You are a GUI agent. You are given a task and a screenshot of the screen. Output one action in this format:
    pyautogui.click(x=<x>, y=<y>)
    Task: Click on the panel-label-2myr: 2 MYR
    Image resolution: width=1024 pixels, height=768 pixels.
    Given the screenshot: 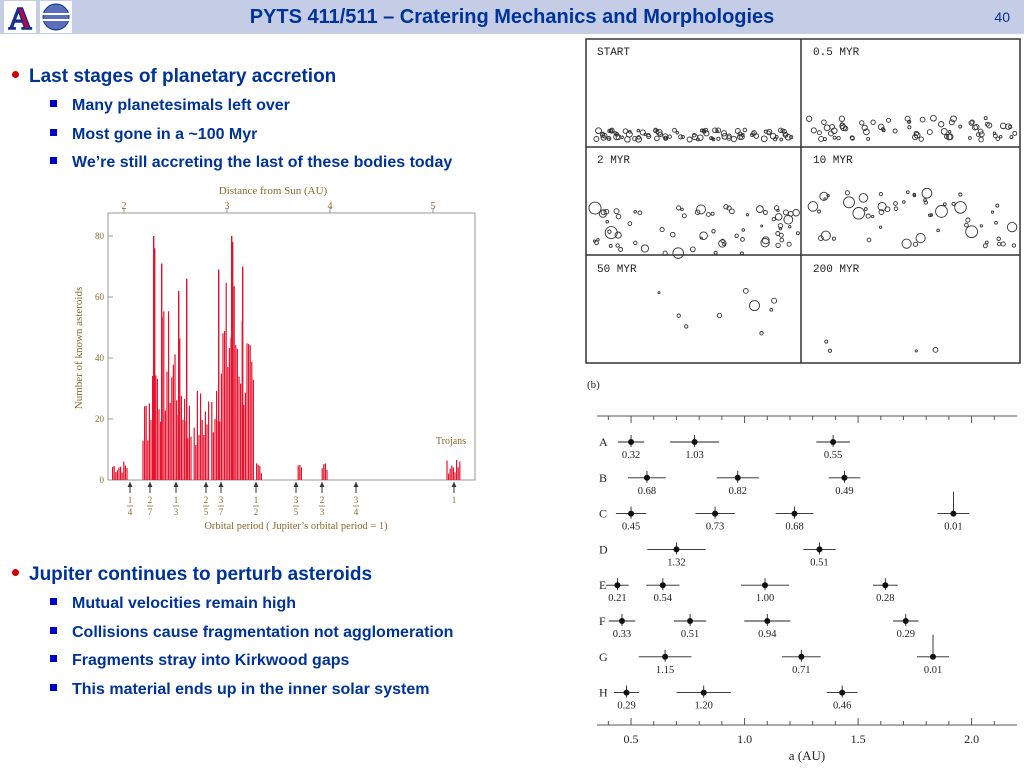 What is the action you would take?
    pyautogui.click(x=613, y=161)
    